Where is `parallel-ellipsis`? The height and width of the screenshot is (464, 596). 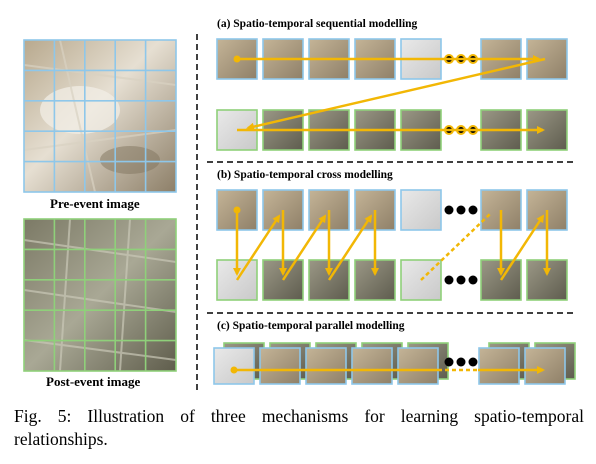 parallel-ellipsis is located at coordinates (461, 362).